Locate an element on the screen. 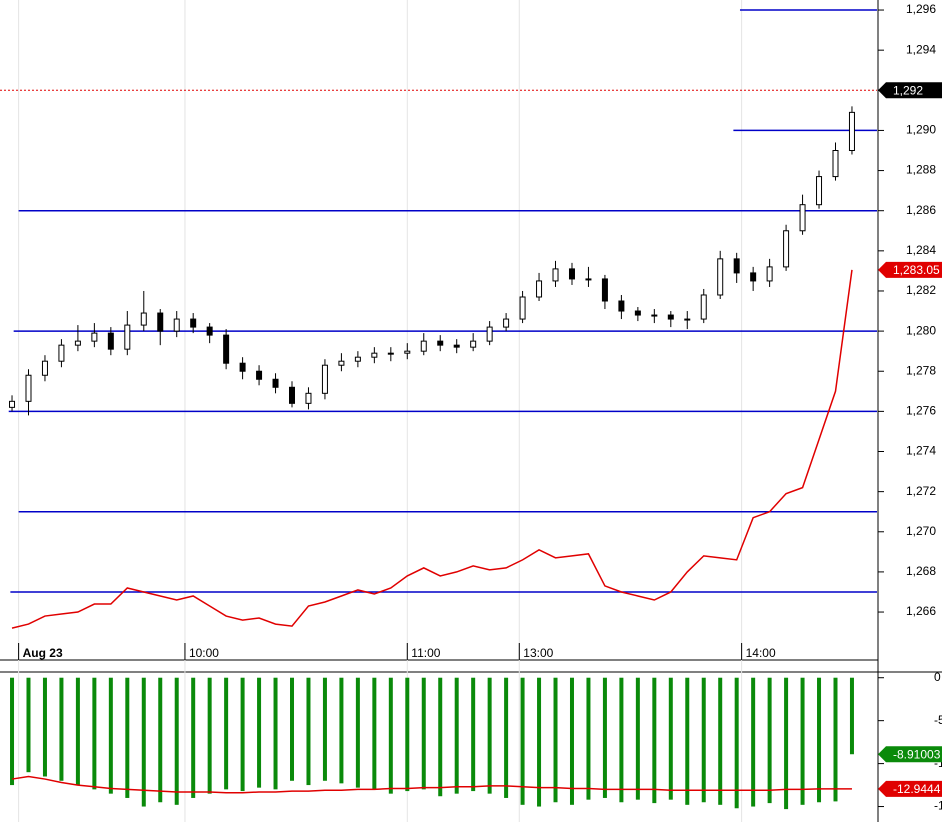 This screenshot has width=942, height=822. y-tick-label: 1,272 is located at coordinates (921, 491).